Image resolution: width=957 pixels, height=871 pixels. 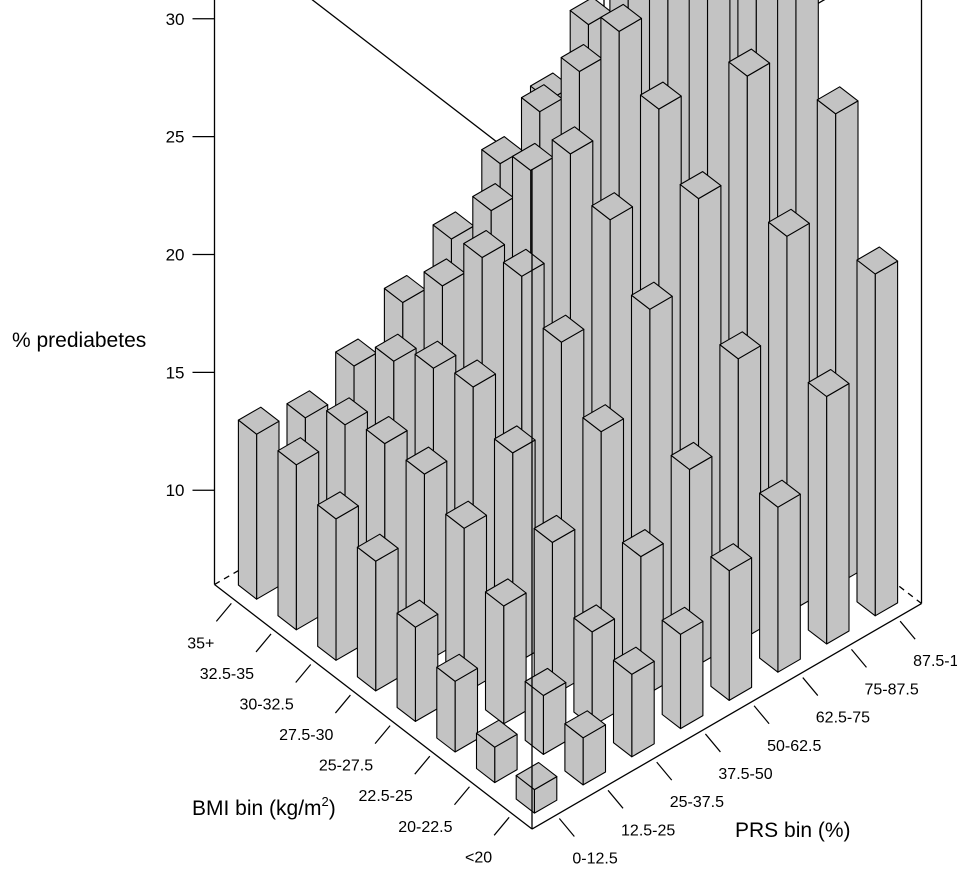 What do you see at coordinates (200, 643) in the screenshot?
I see `bmi-tick-label: 35+` at bounding box center [200, 643].